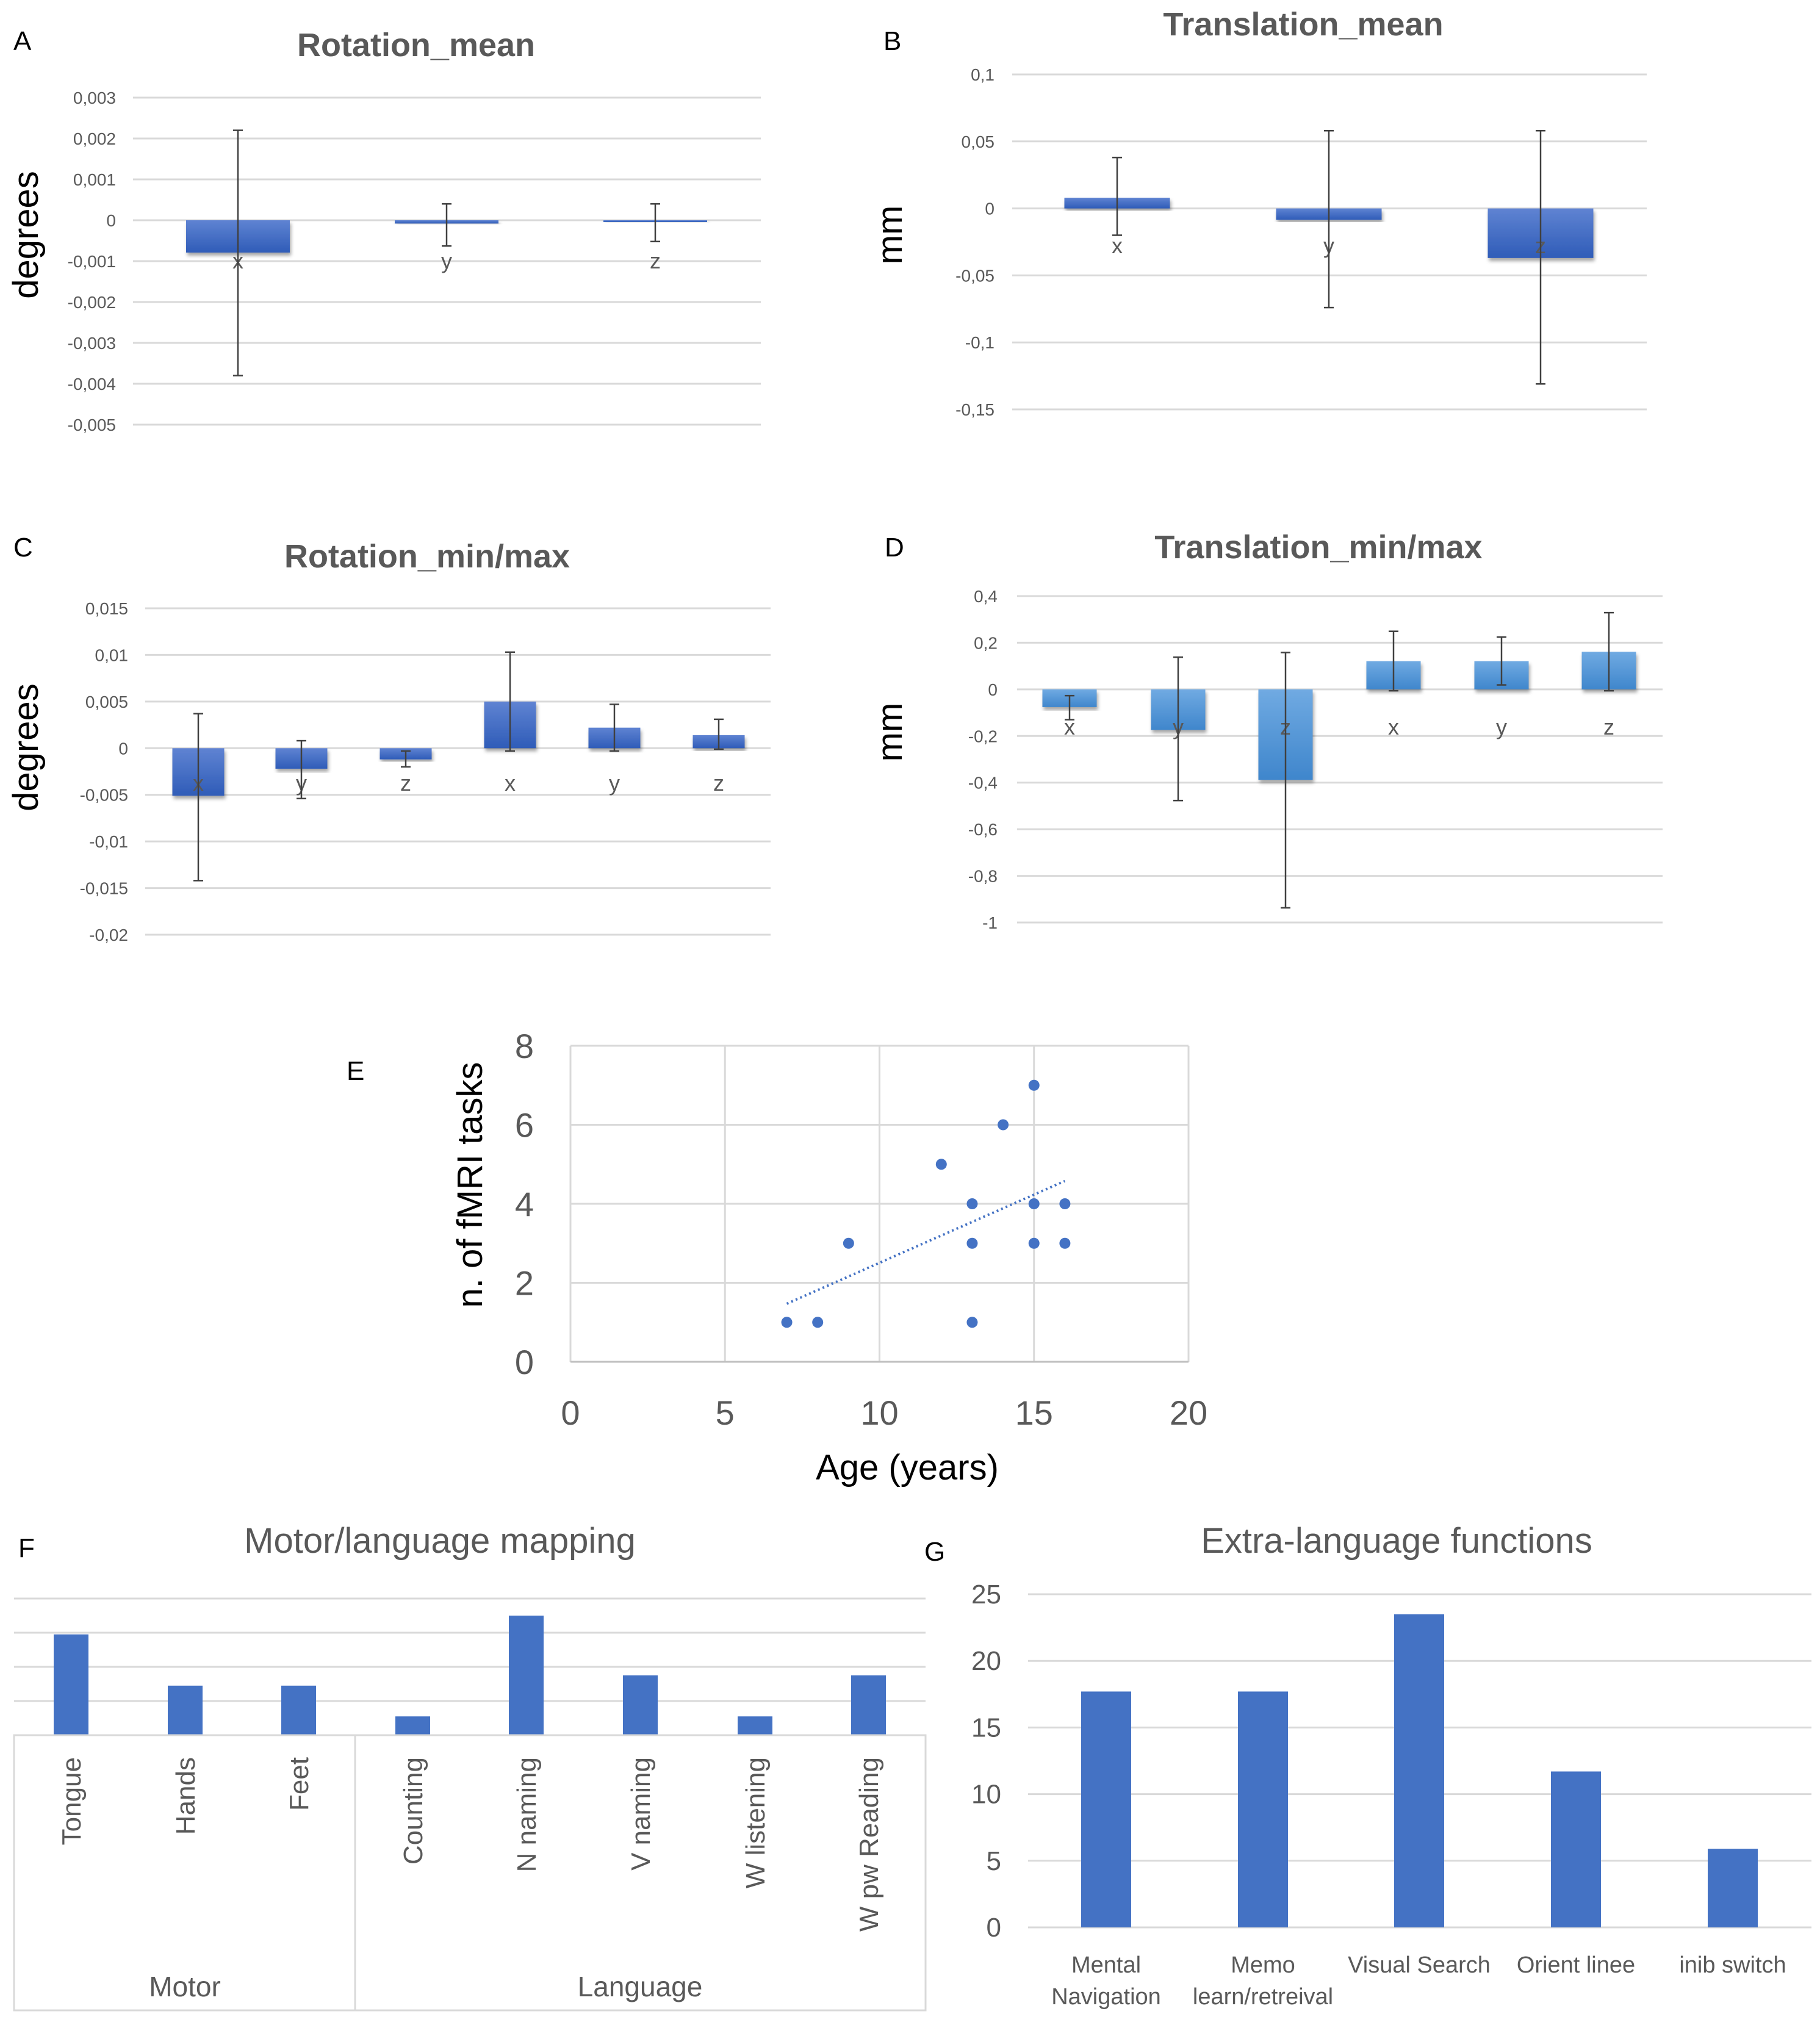 This screenshot has width=1820, height=2025. I want to click on y-tick-label: -1, so click(990, 923).